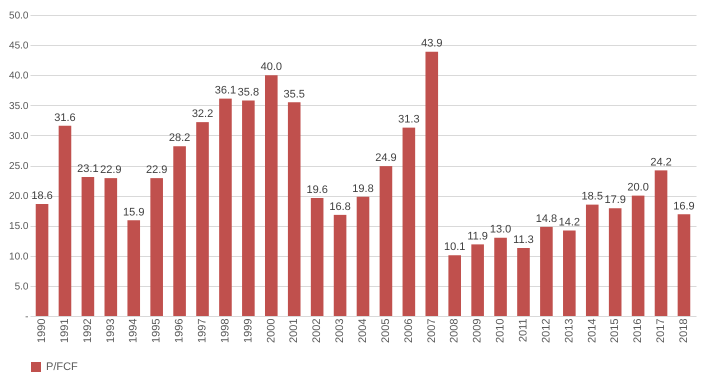  I want to click on data-label: 31.6, so click(65, 118).